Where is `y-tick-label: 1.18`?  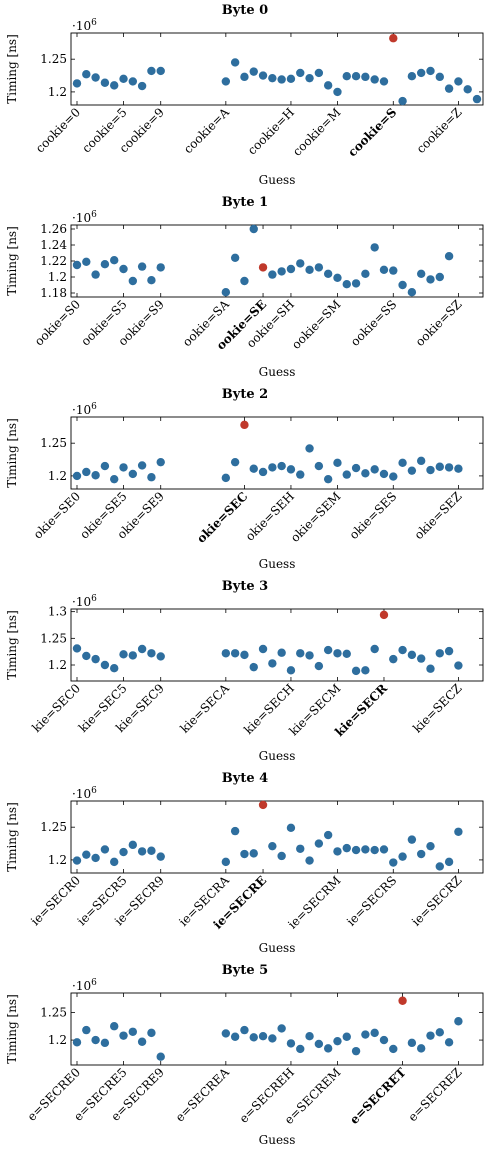 y-tick-label: 1.18 is located at coordinates (53, 293).